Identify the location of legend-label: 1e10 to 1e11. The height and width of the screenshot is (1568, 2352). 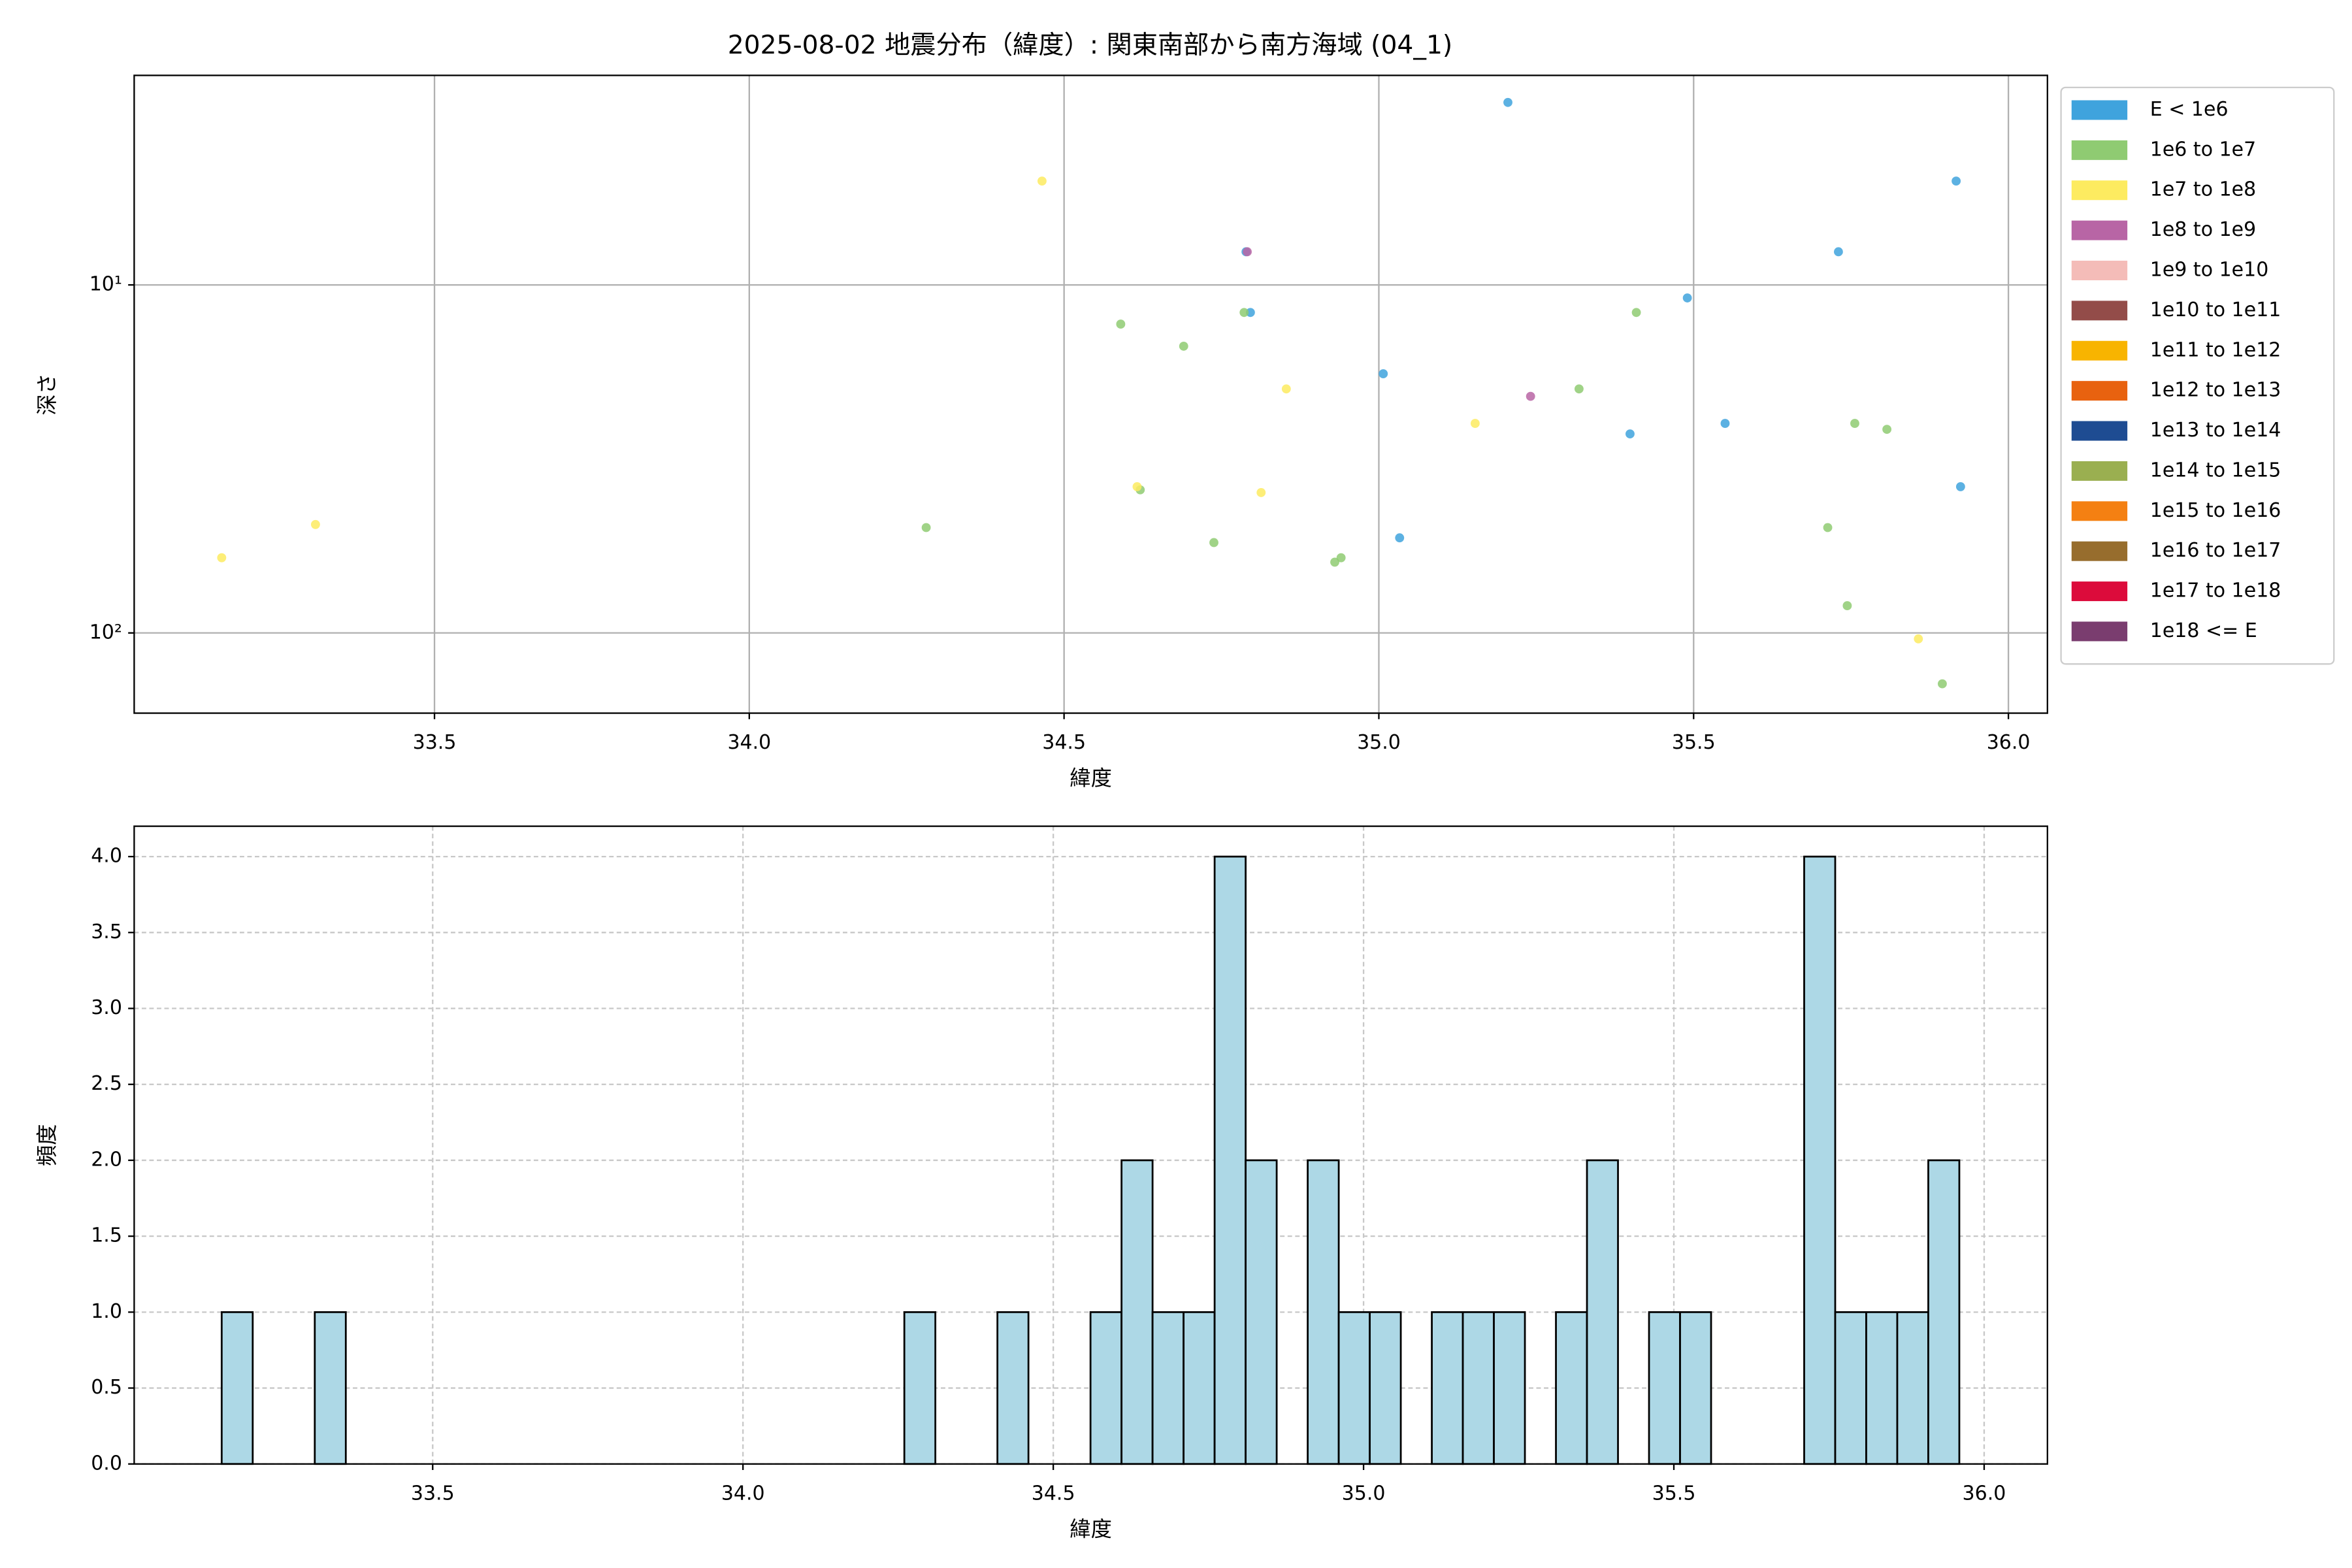
(2215, 310).